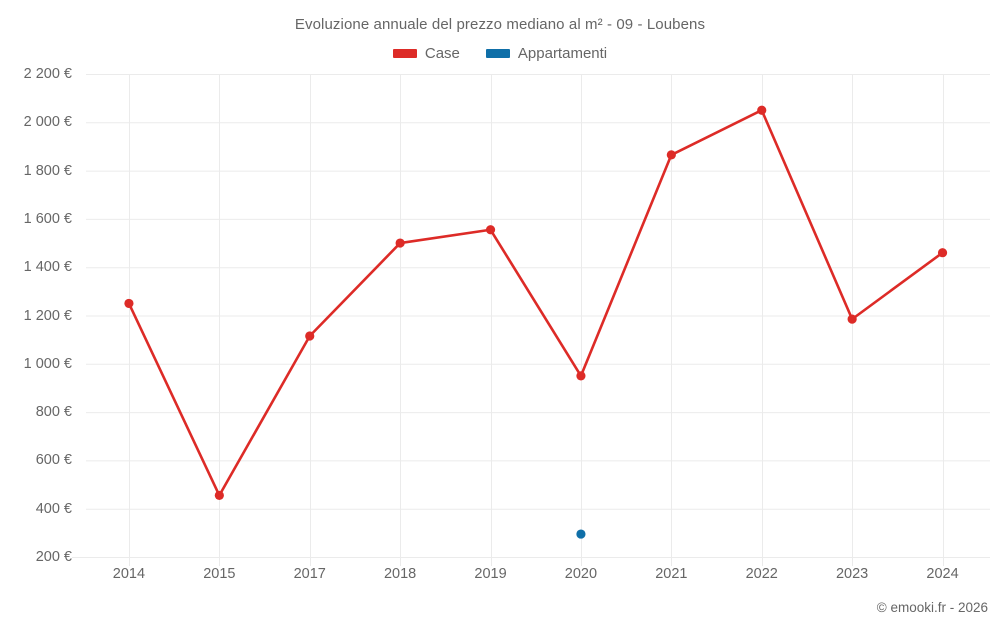 The width and height of the screenshot is (1000, 625). What do you see at coordinates (47, 218) in the screenshot?
I see `y-axis-tick-label: 1 600 €` at bounding box center [47, 218].